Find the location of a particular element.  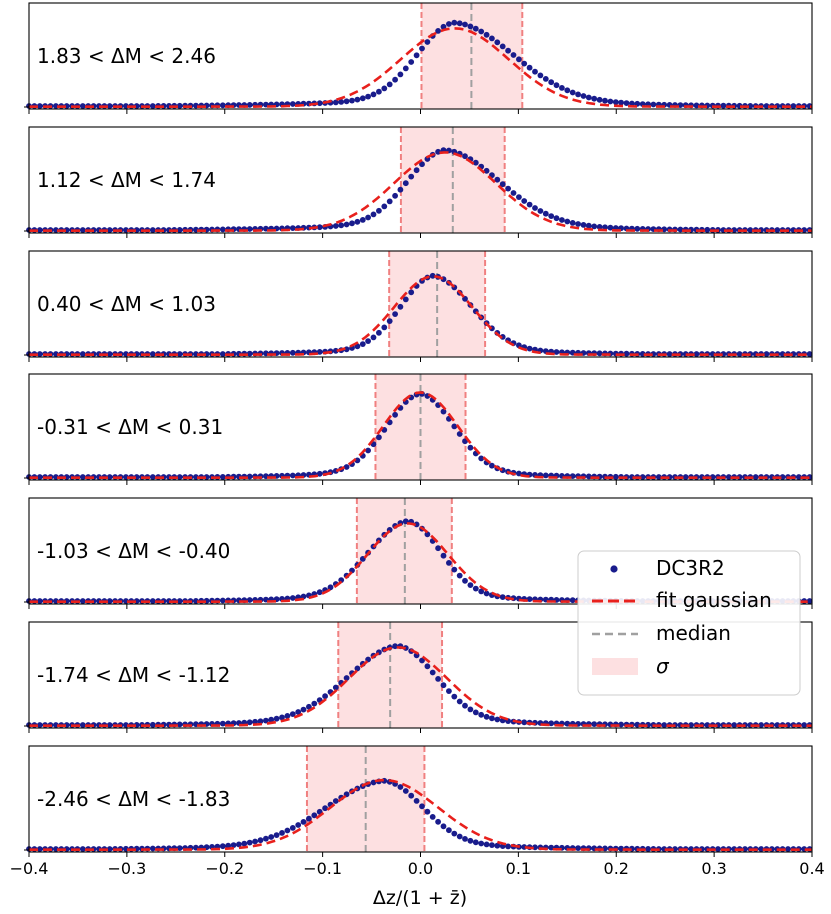

panel: -0.31 < ΔM < 0.31 is located at coordinates (418, 429).